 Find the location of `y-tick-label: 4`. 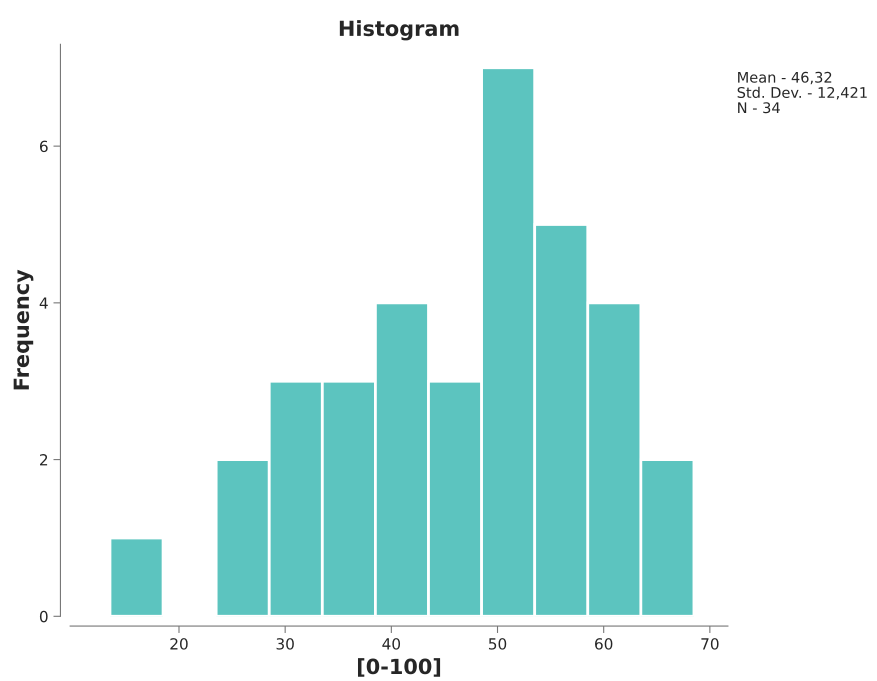

y-tick-label: 4 is located at coordinates (44, 303).